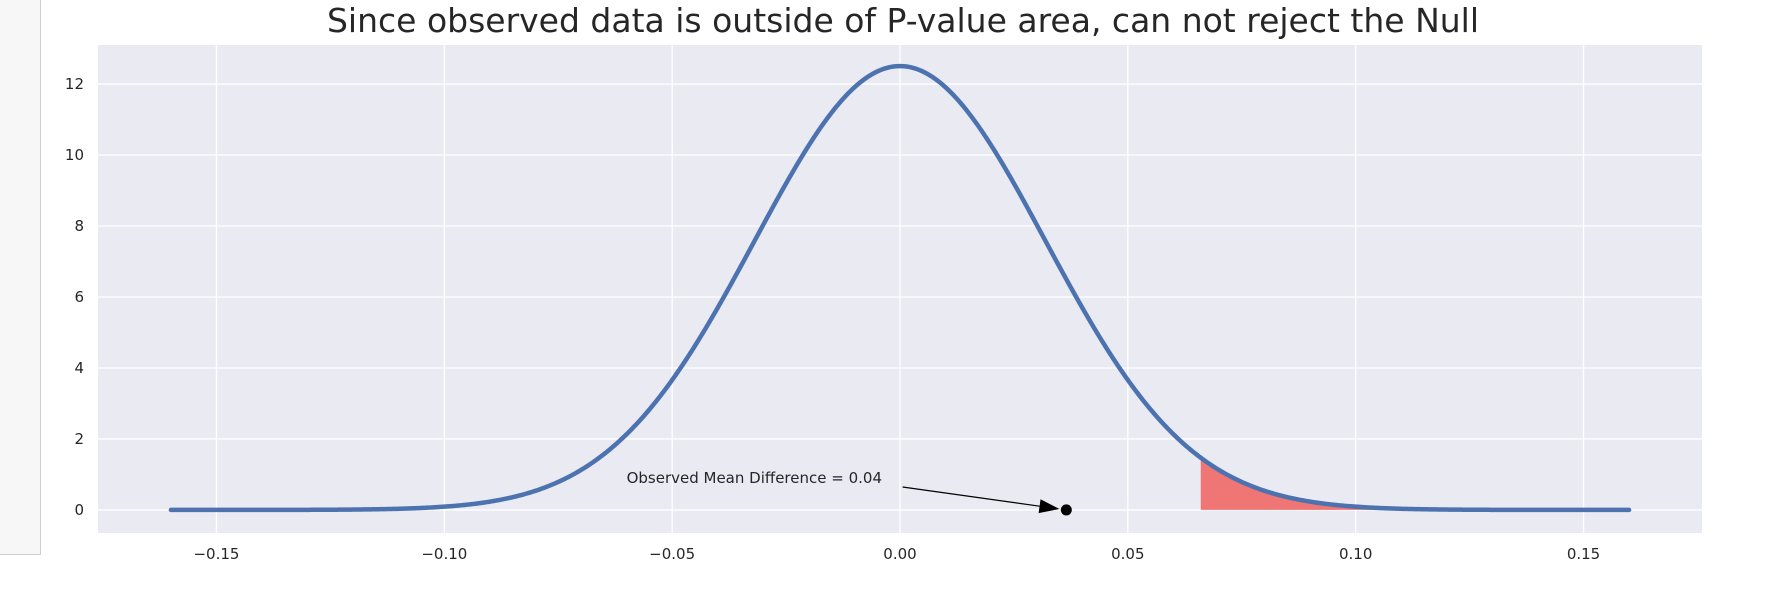 Image resolution: width=1780 pixels, height=592 pixels. I want to click on x-tick-label: −0.10, so click(444, 554).